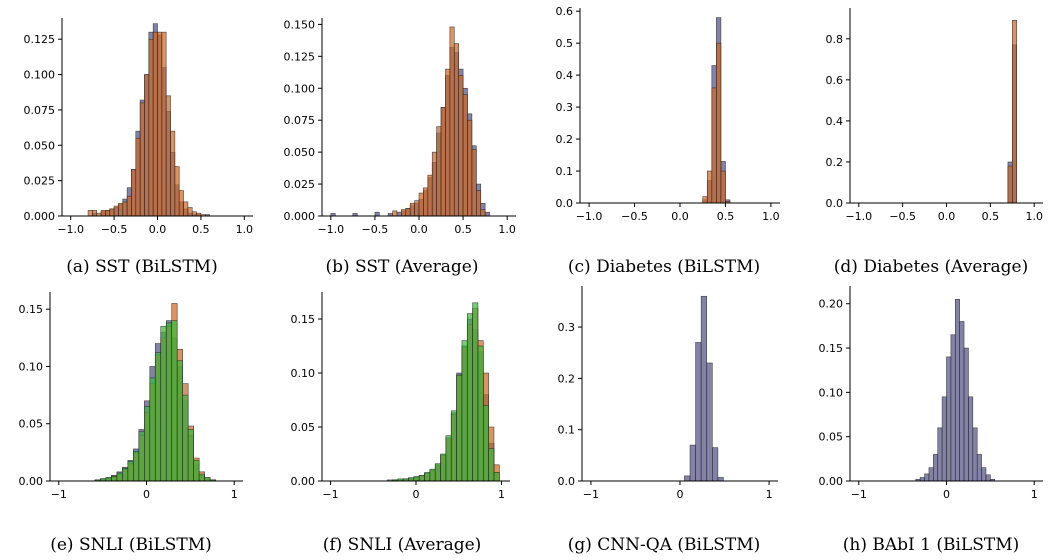 The width and height of the screenshot is (1053, 560). I want to click on y-tick-label: 0.000, so click(300, 216).